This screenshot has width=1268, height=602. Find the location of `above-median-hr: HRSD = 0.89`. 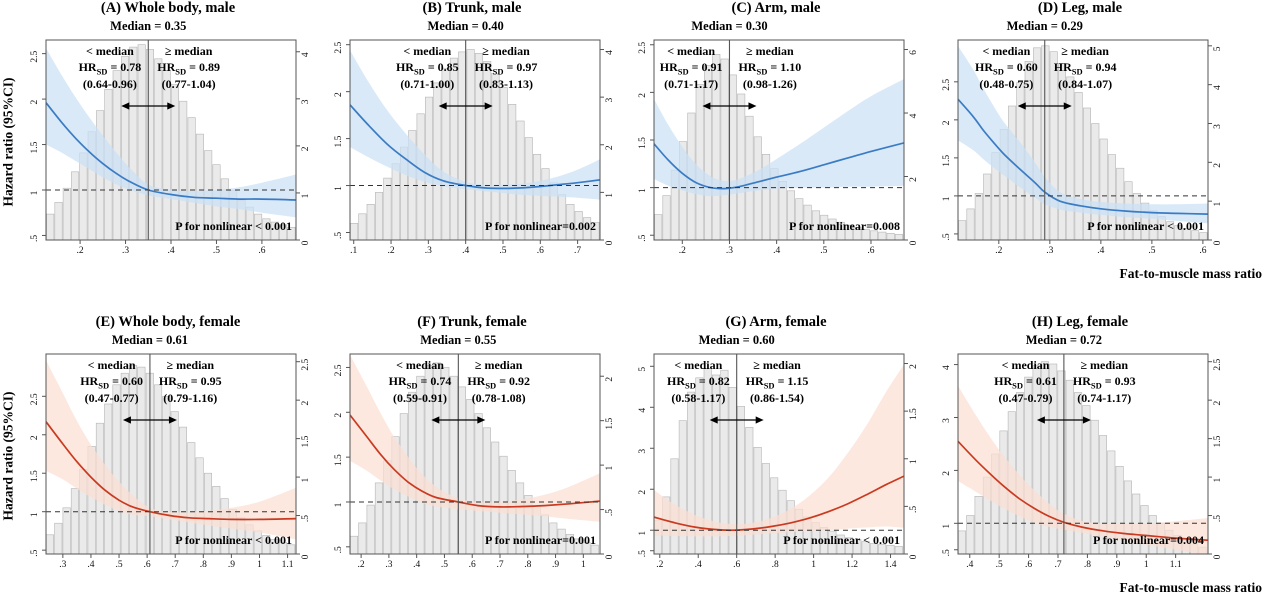

above-median-hr: HRSD = 0.89 is located at coordinates (188, 67).